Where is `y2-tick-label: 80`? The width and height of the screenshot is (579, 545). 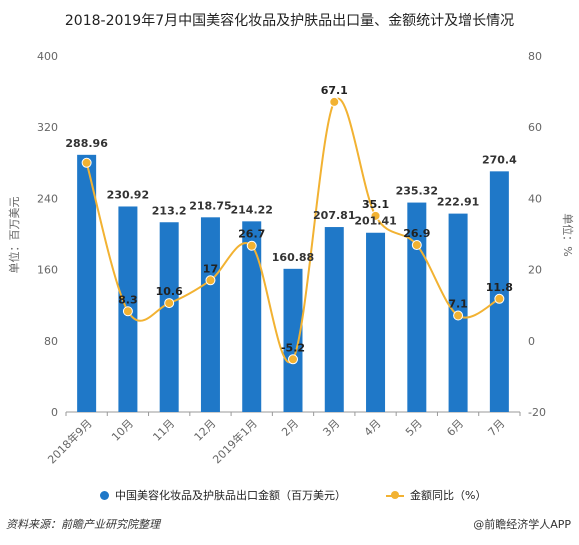
y2-tick-label: 80 is located at coordinates (535, 56).